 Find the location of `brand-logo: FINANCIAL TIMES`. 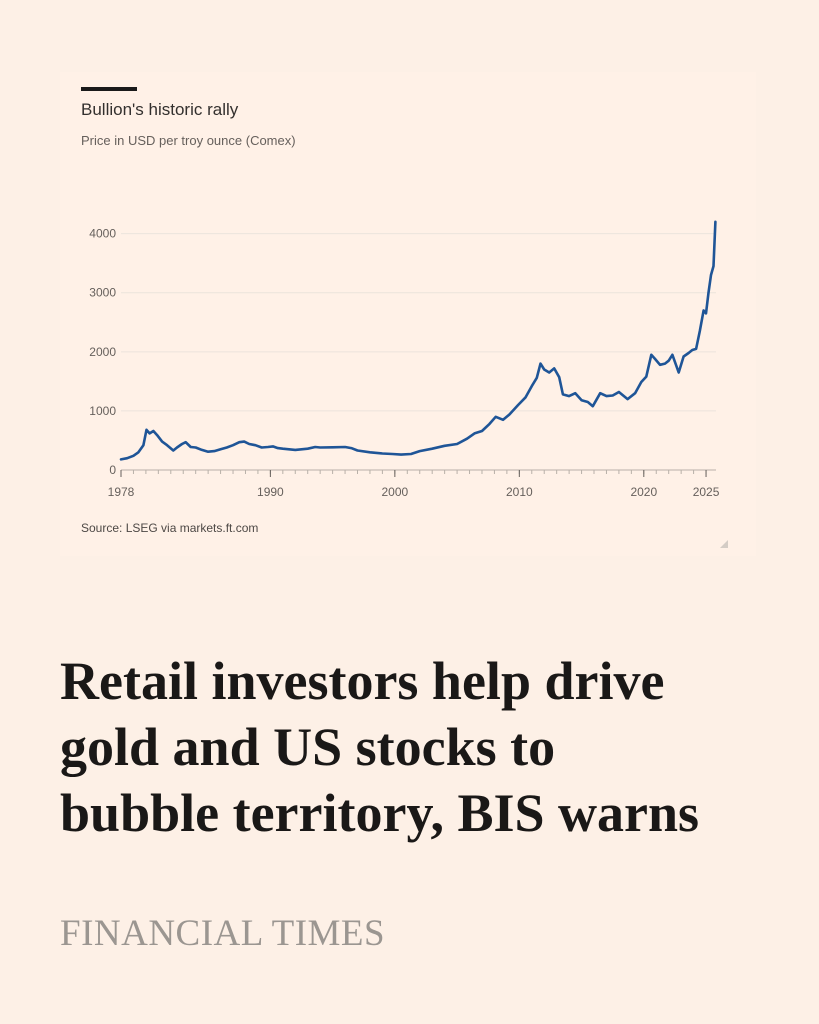

brand-logo: FINANCIAL TIMES is located at coordinates (223, 933).